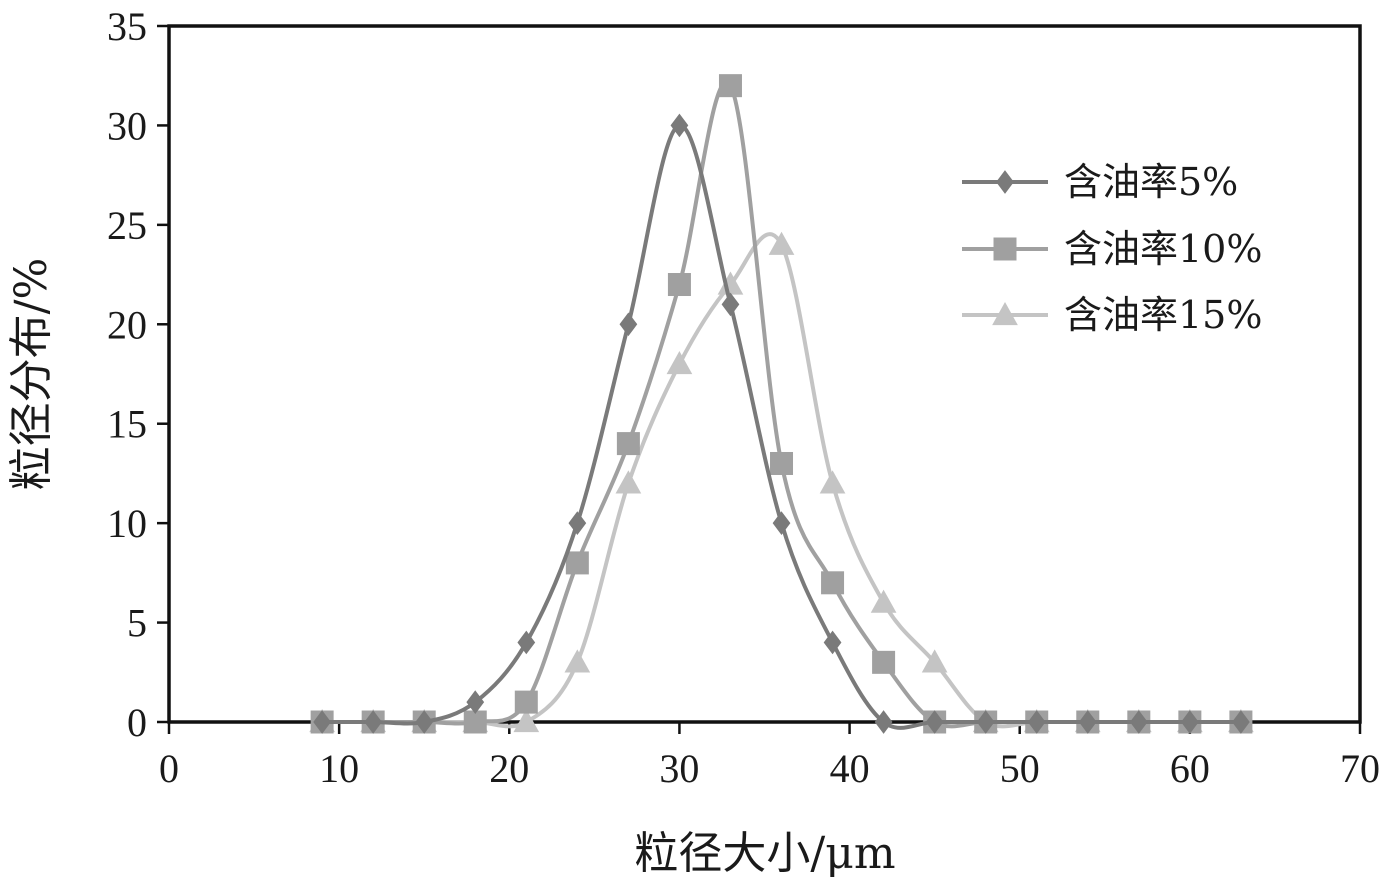 This screenshot has height=880, width=1391. Describe the element at coordinates (127, 523) in the screenshot. I see `y-tick-label: 10` at that location.